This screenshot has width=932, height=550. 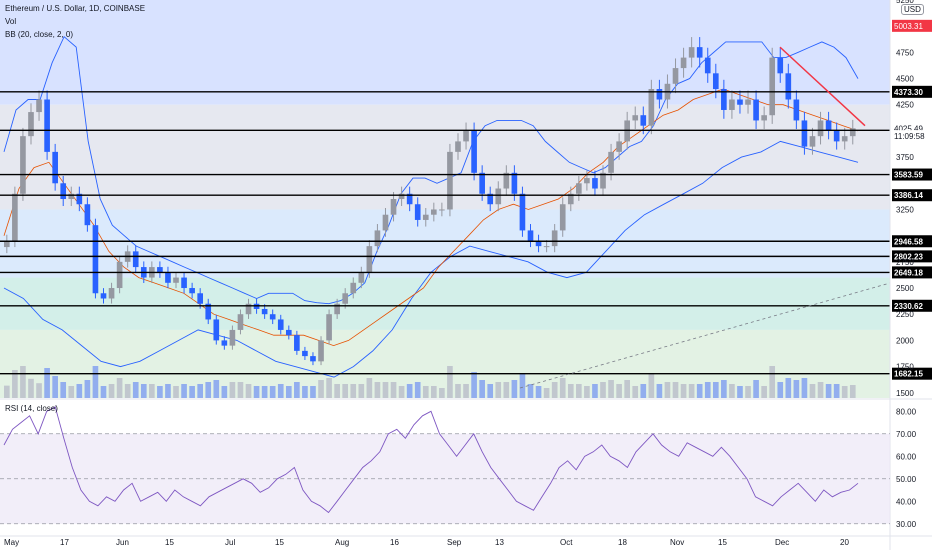 What do you see at coordinates (905, 367) in the screenshot?
I see `price-tick-label: 1750` at bounding box center [905, 367].